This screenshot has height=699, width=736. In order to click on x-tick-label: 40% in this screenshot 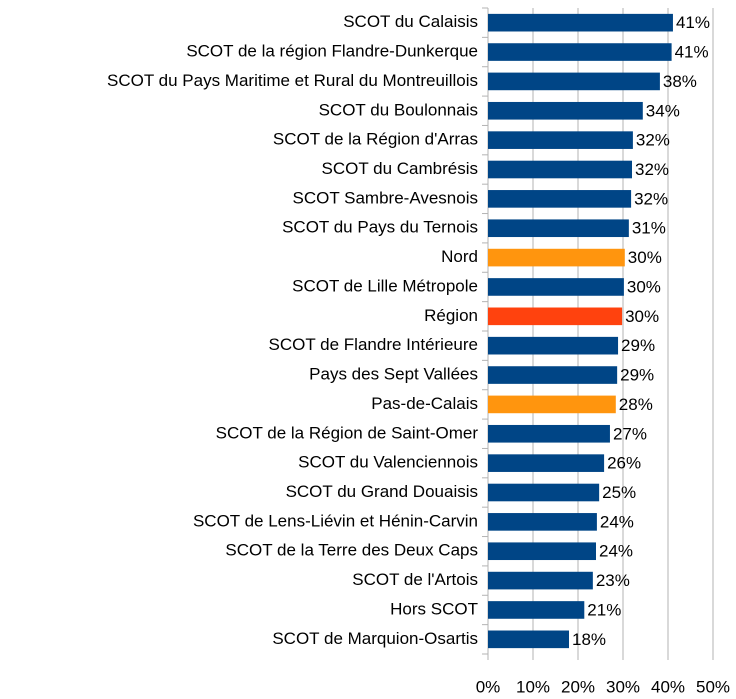, I will do `click(668, 686)`.